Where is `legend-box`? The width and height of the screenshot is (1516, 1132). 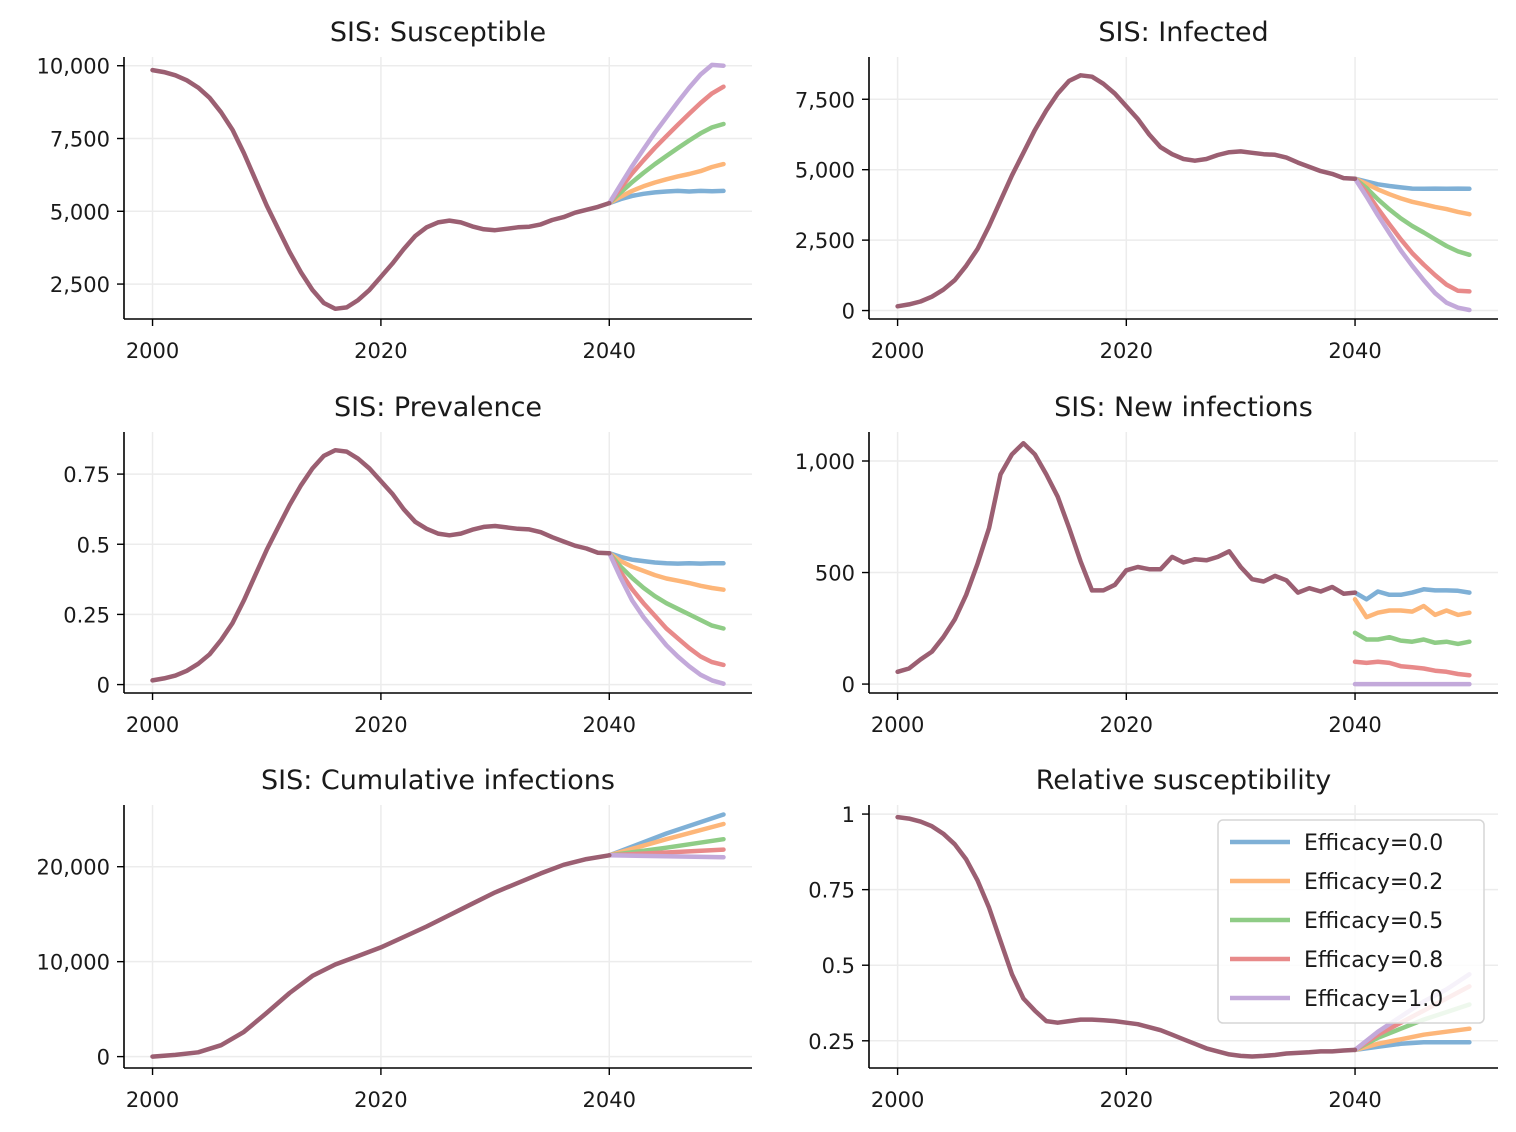
legend-box is located at coordinates (1351, 921).